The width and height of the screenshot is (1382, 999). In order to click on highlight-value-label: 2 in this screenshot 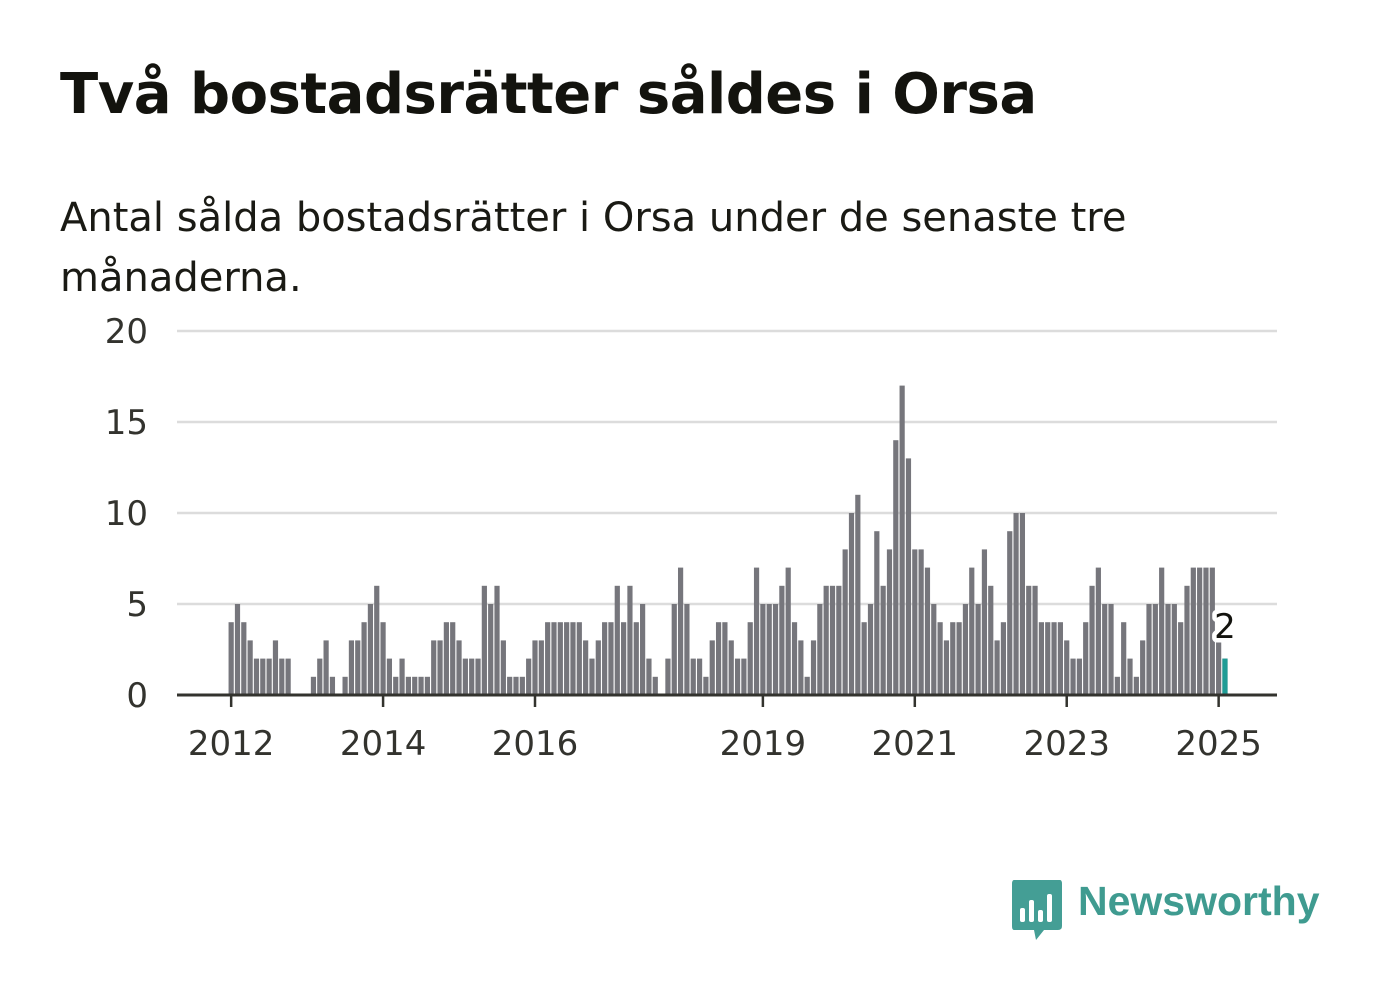, I will do `click(1225, 627)`.